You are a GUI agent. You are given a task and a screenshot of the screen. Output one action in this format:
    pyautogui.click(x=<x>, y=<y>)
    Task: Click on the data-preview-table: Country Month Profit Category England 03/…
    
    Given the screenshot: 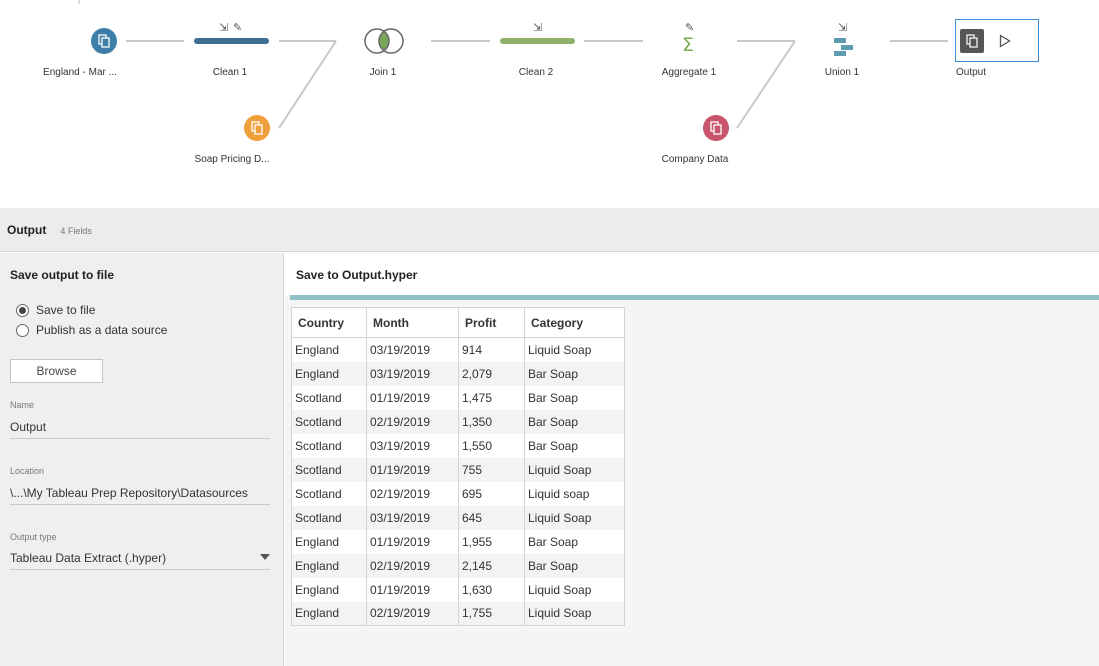 What is the action you would take?
    pyautogui.click(x=458, y=466)
    